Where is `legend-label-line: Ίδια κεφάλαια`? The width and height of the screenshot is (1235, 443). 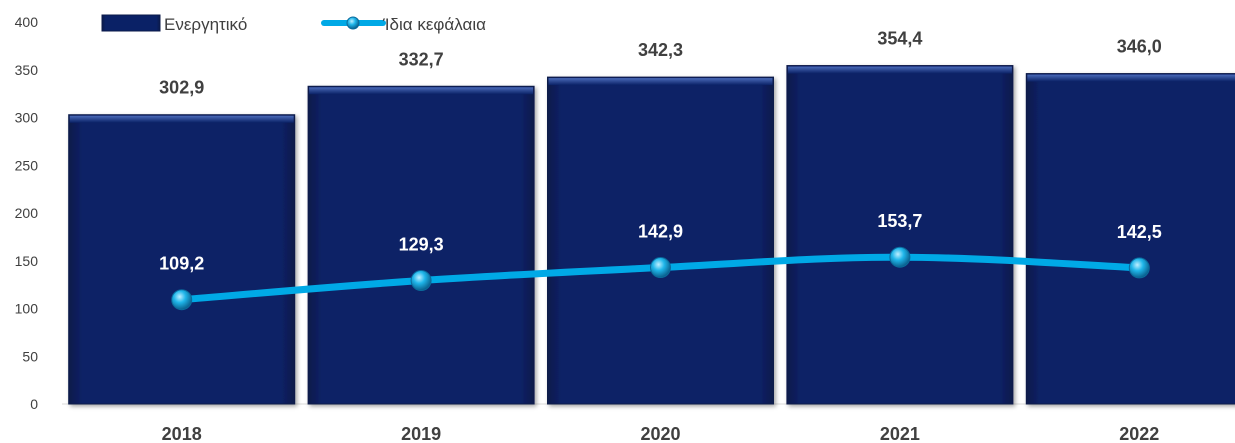
legend-label-line: Ίδια κεφάλαια is located at coordinates (434, 24).